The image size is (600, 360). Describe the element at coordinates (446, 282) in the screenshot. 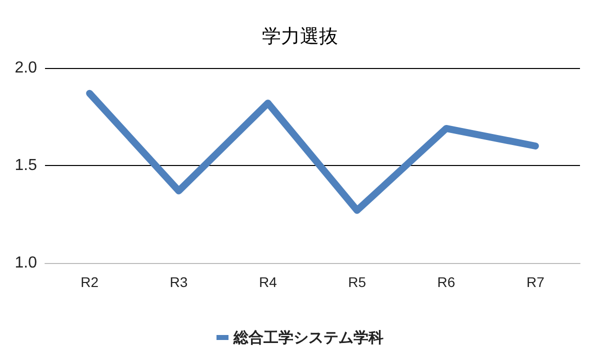

I see `x-tick-label: R6` at that location.